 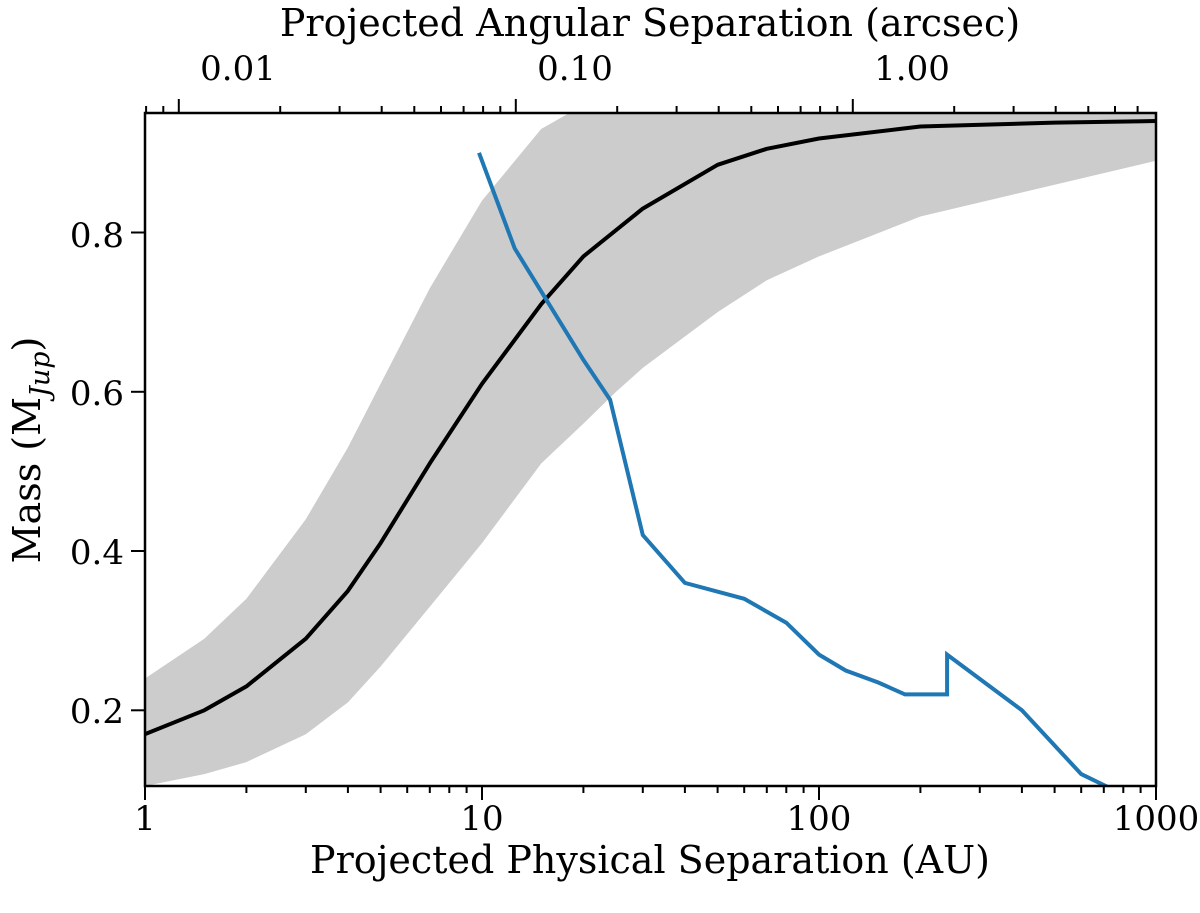 I want to click on x-tick-label-100: 100, so click(x=819, y=819).